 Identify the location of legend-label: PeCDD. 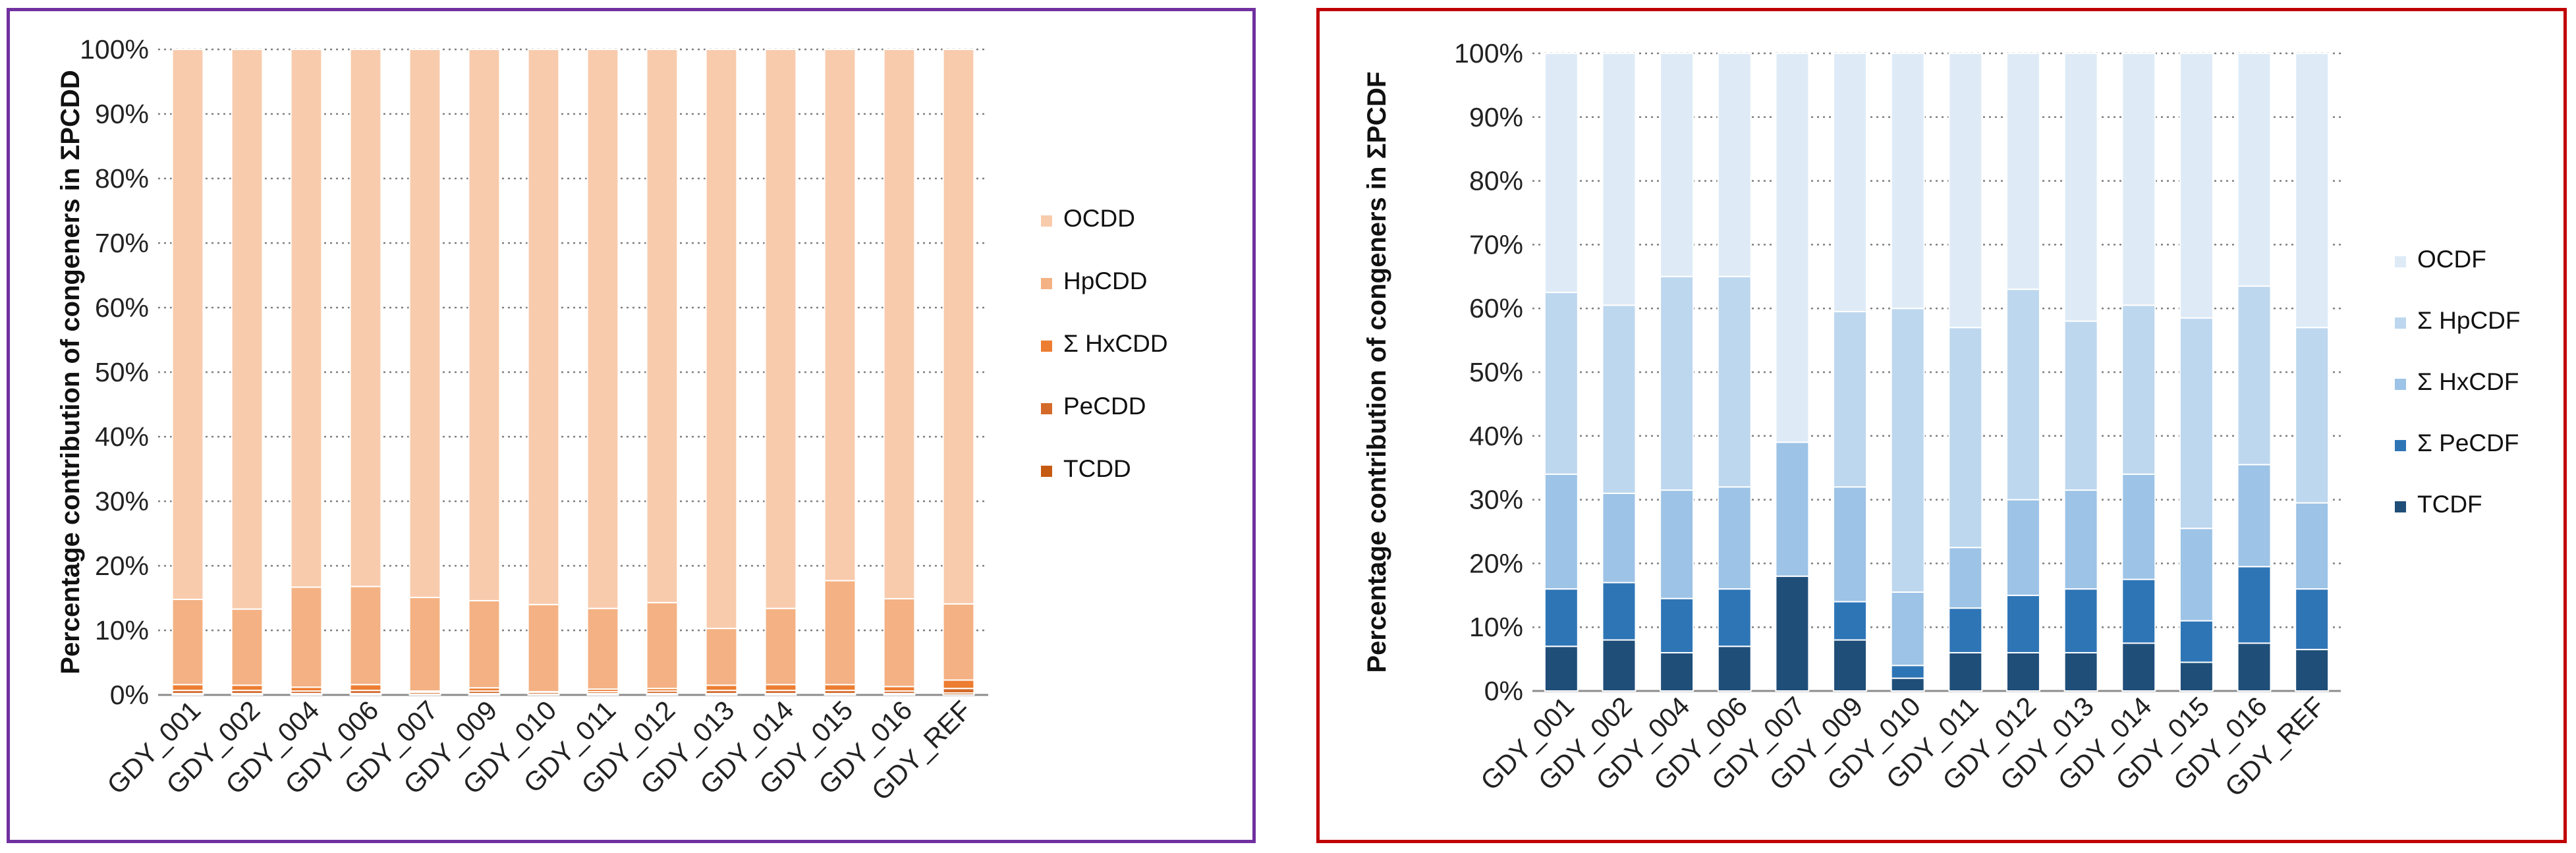
(1104, 406).